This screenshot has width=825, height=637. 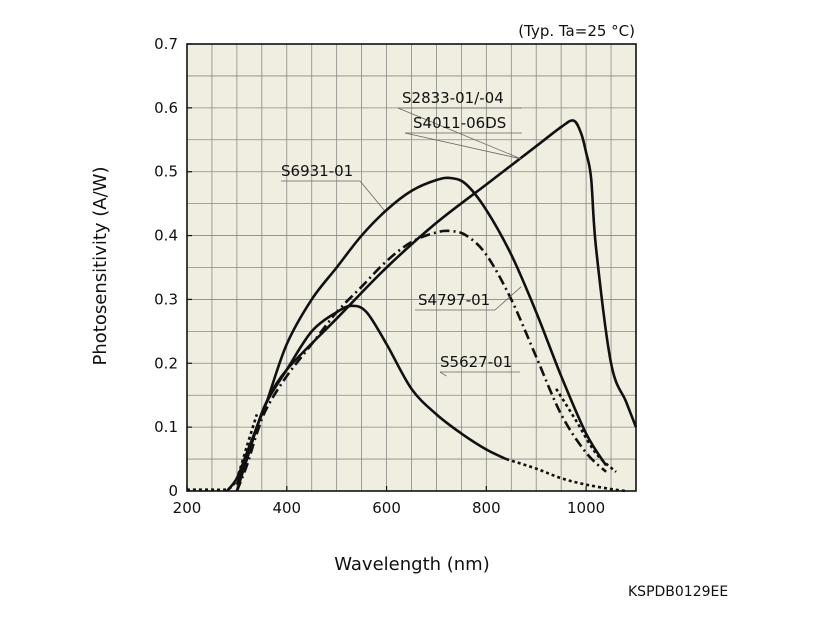 What do you see at coordinates (386, 508) in the screenshot?
I see `x-tick-label: 600` at bounding box center [386, 508].